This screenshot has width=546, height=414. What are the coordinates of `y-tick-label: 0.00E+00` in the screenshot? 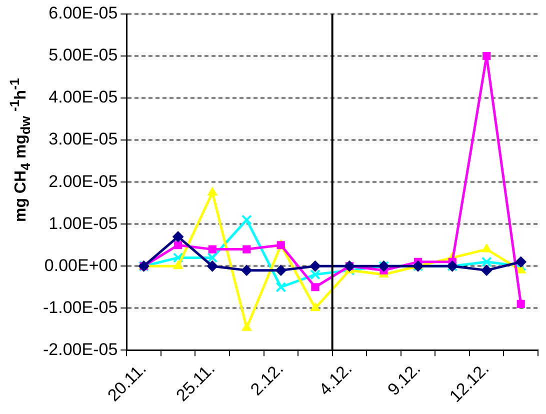 It's located at (81, 265).